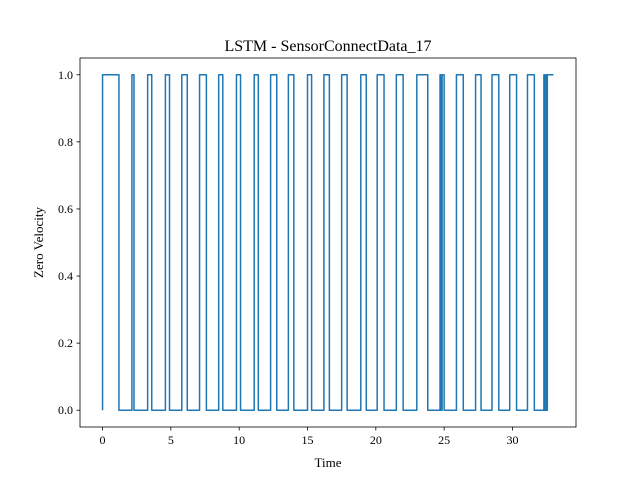 The width and height of the screenshot is (640, 480). I want to click on x-tick-label: 0, so click(103, 440).